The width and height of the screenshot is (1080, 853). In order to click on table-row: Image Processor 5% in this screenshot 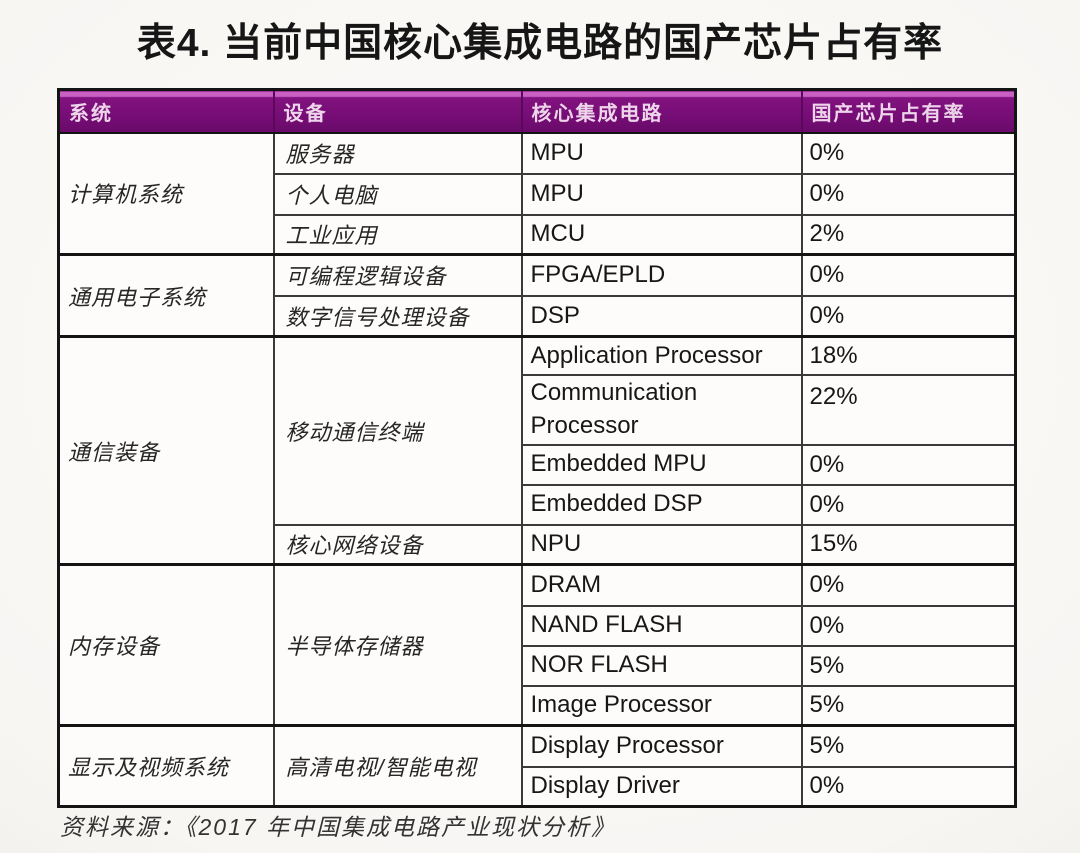, I will do `click(538, 705)`.